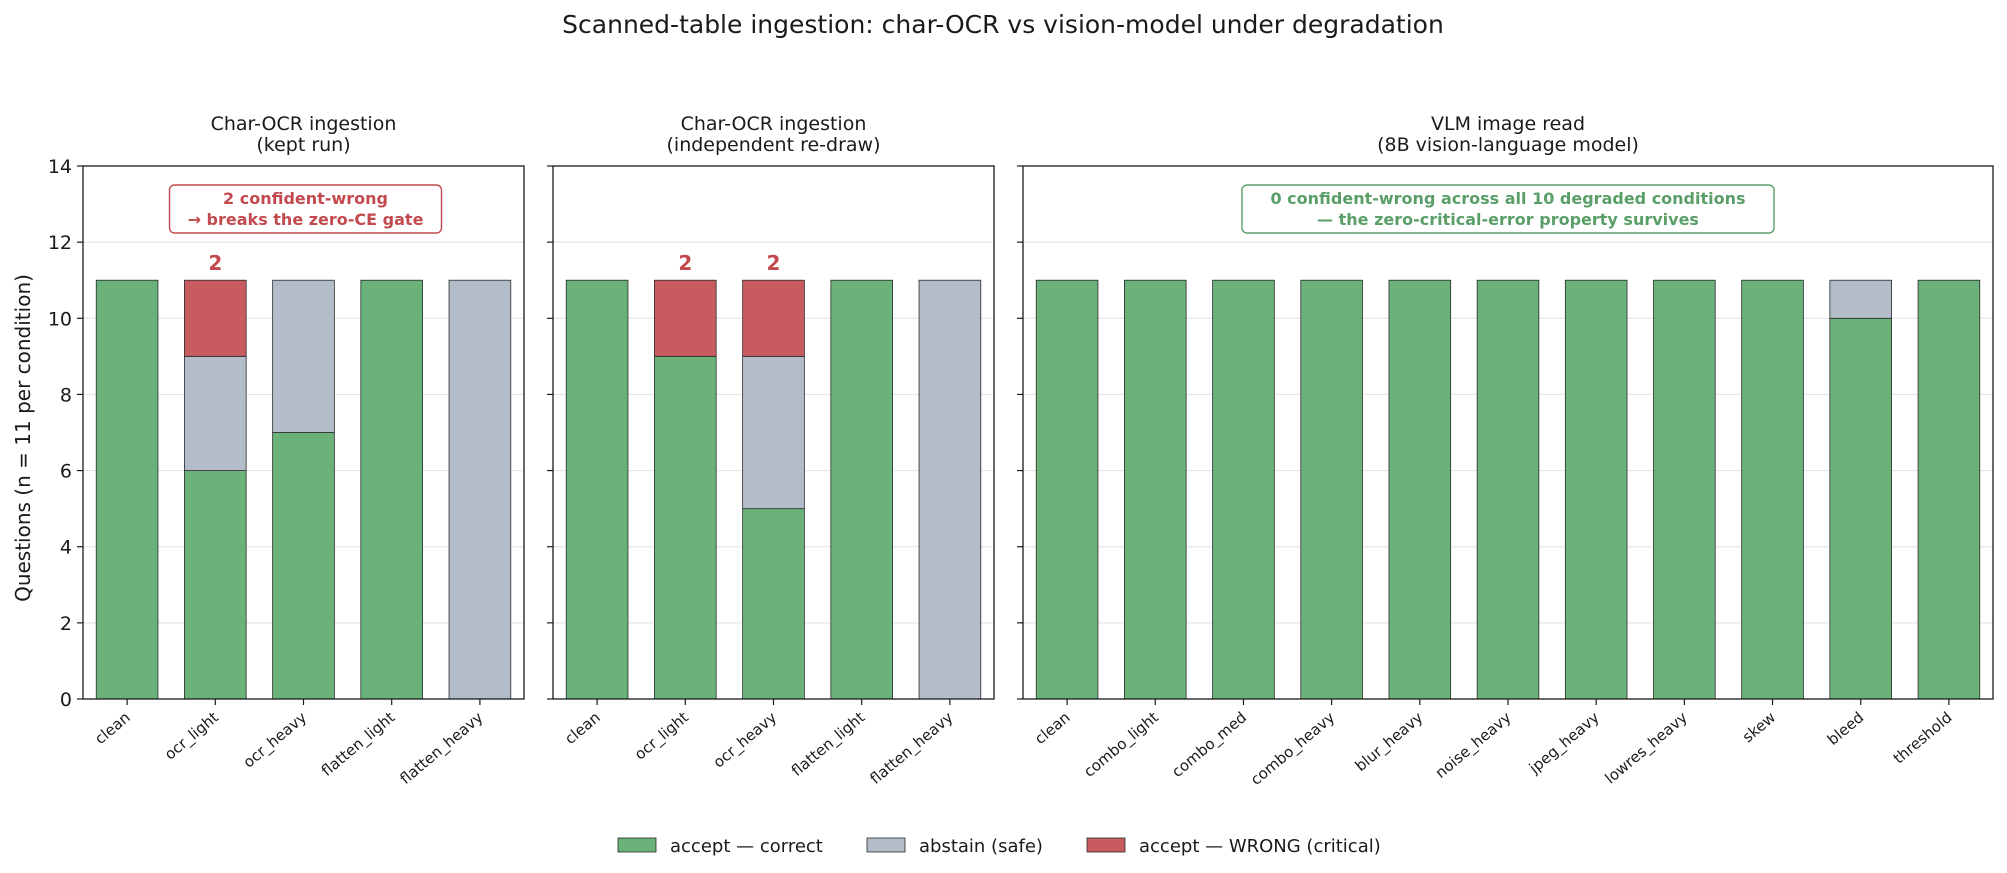 The width and height of the screenshot is (2007, 873). I want to click on legend-swatch-correct, so click(637, 845).